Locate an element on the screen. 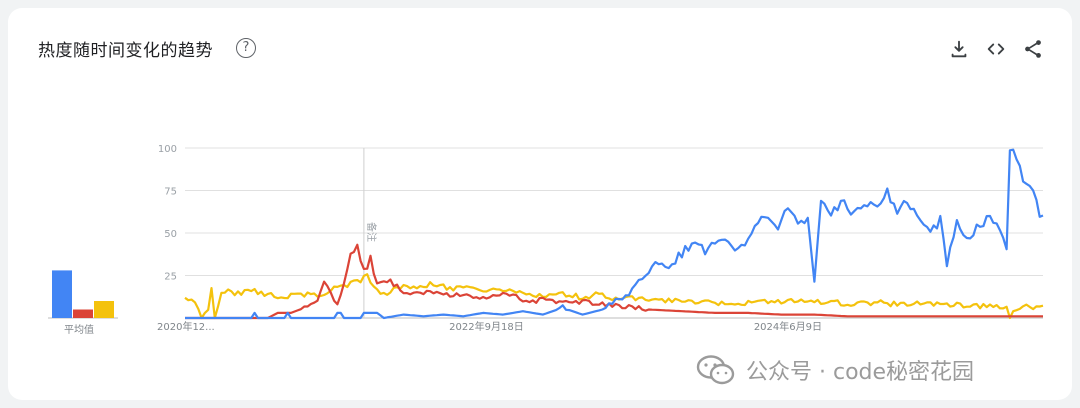  y-tick-label-100: 100 is located at coordinates (167, 149).